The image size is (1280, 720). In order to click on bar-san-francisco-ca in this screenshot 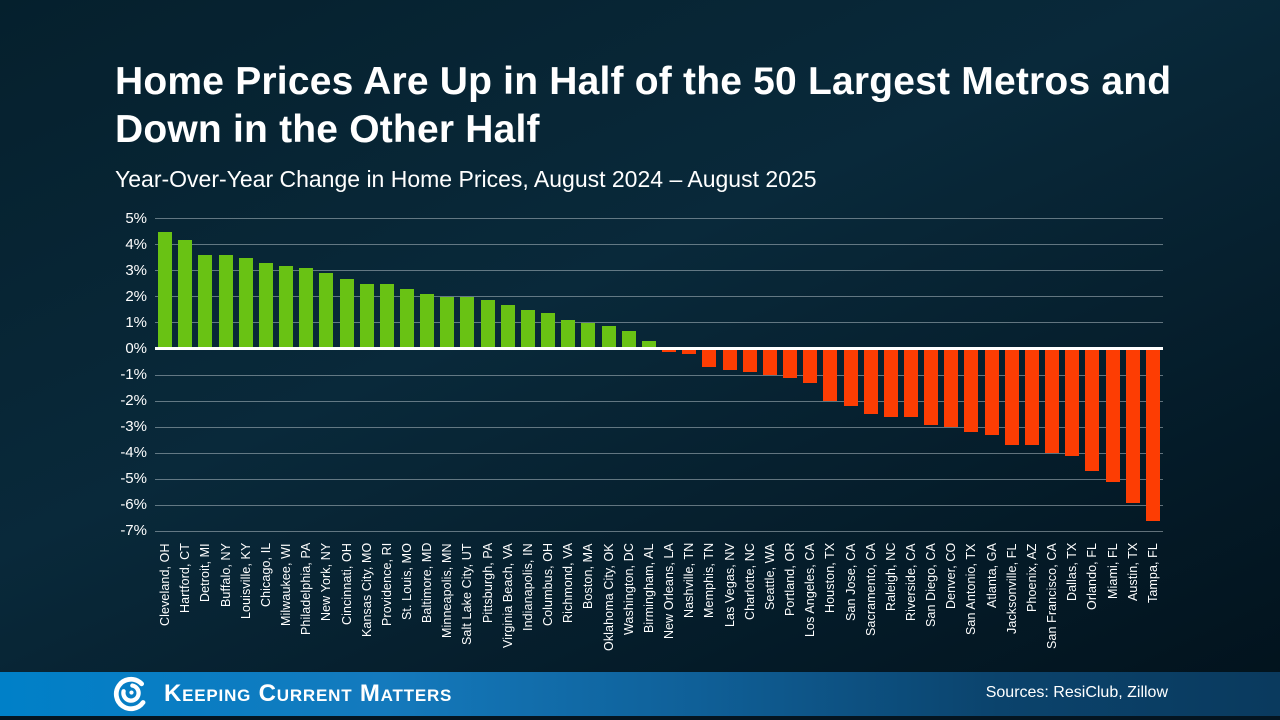, I will do `click(1052, 401)`.